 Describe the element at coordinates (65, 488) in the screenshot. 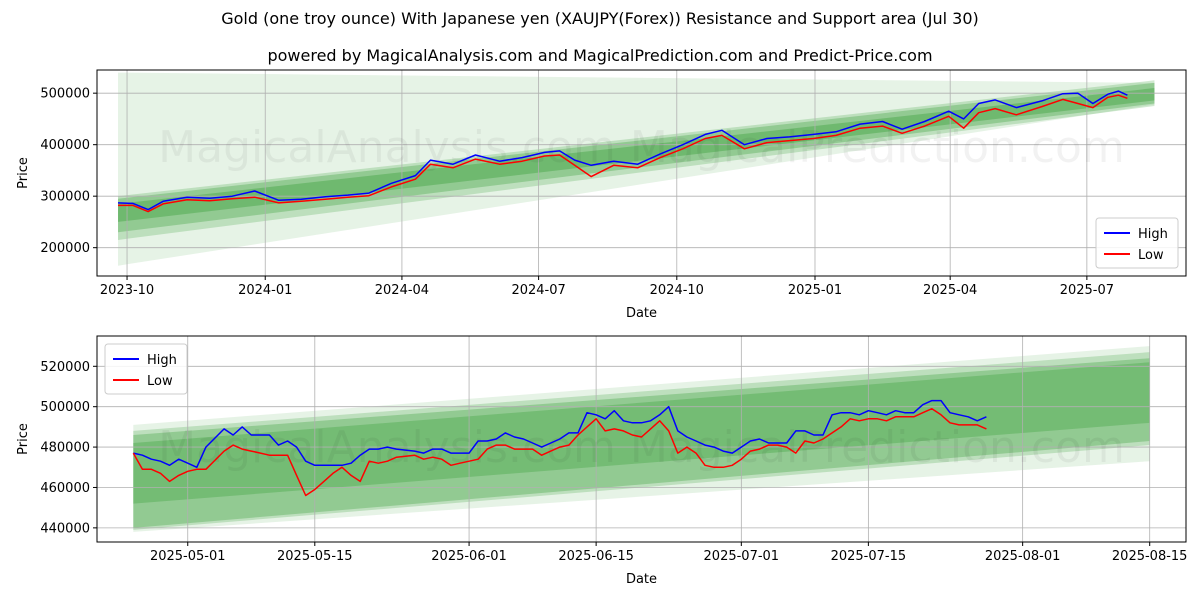

I see `plot-2-ytick-label-2: 460000` at that location.